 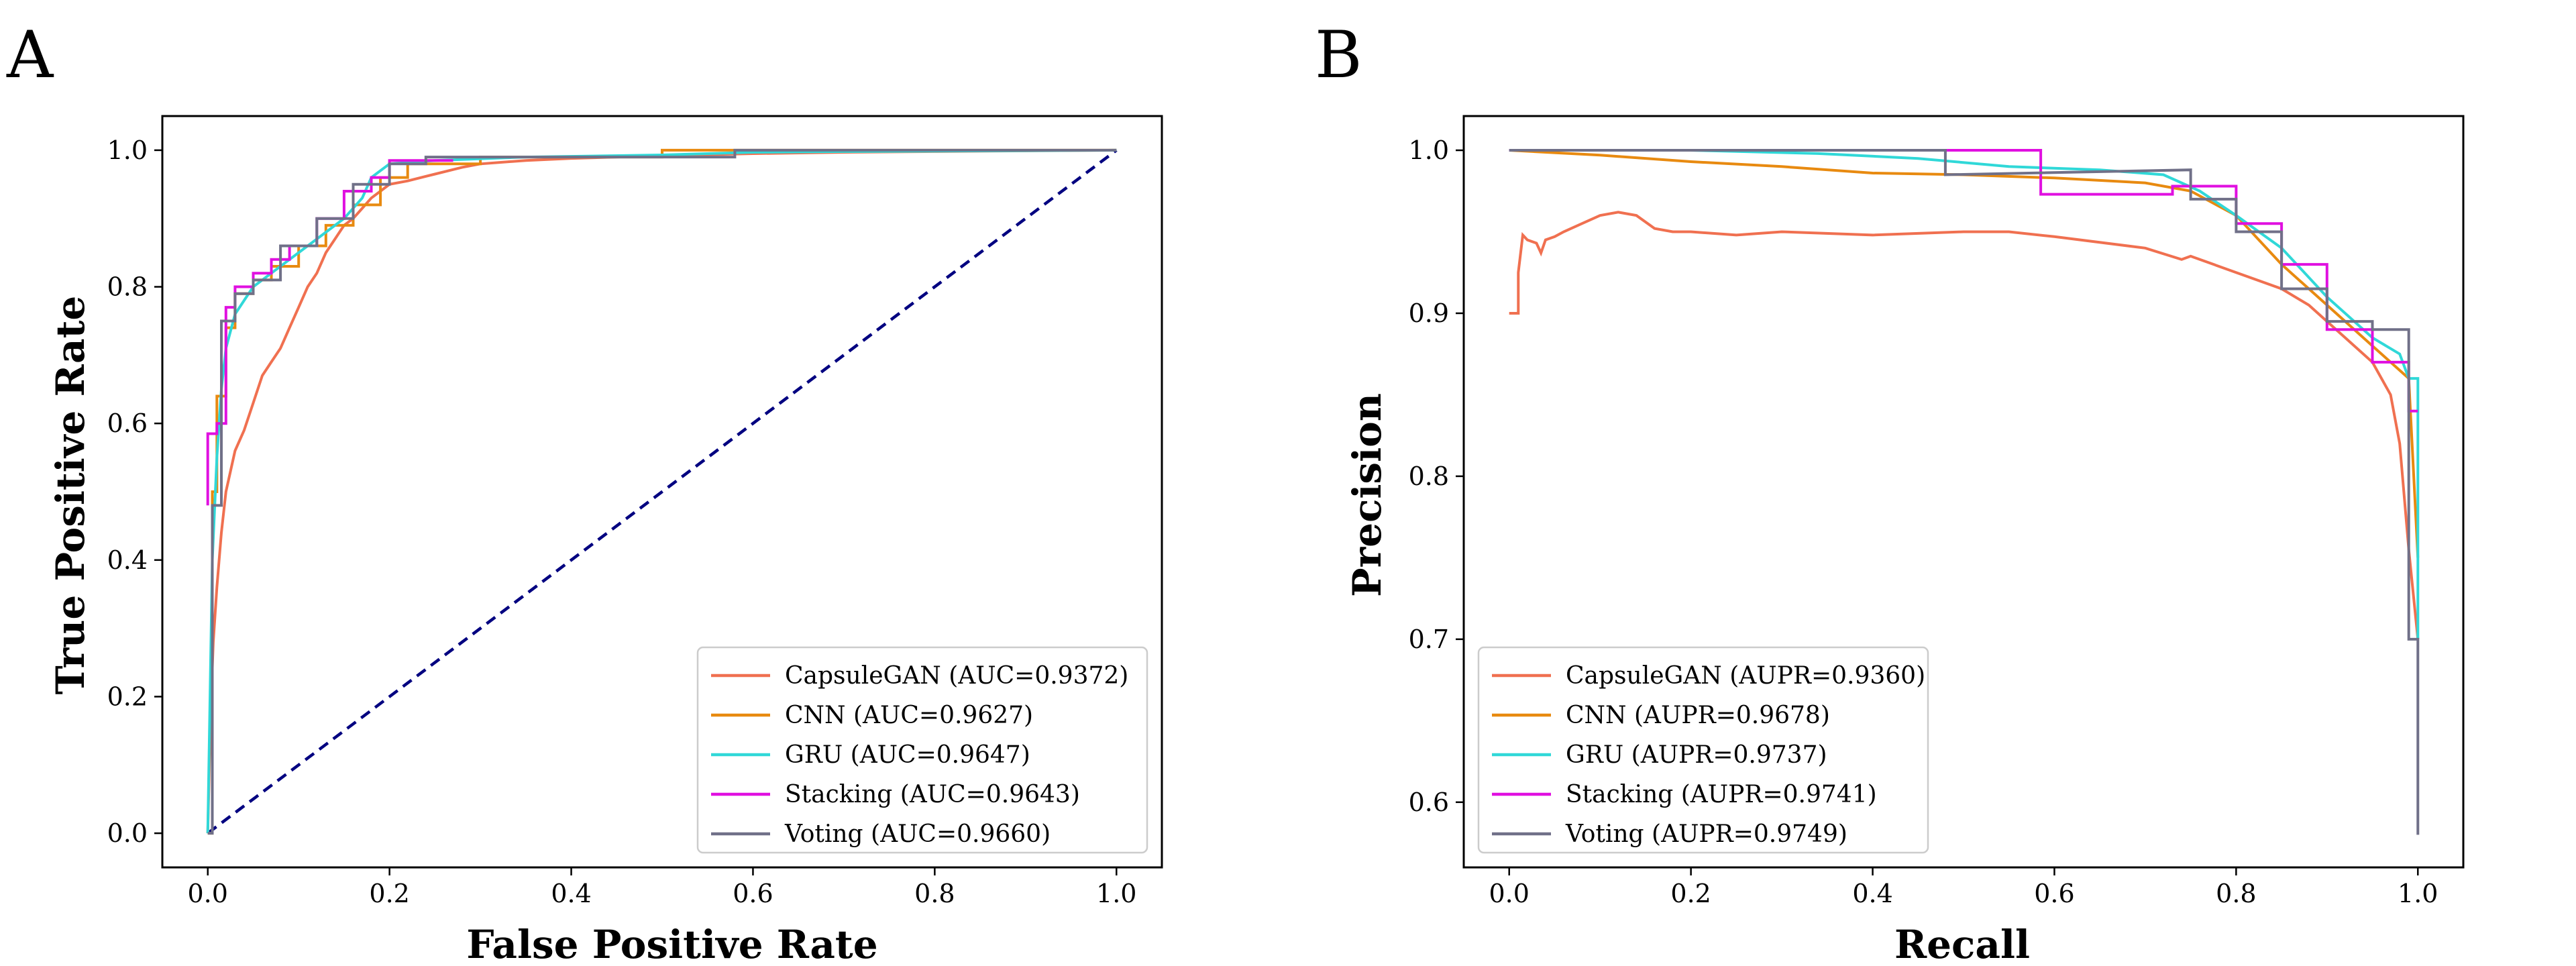 I want to click on panel-letter-a: A, so click(x=30, y=55).